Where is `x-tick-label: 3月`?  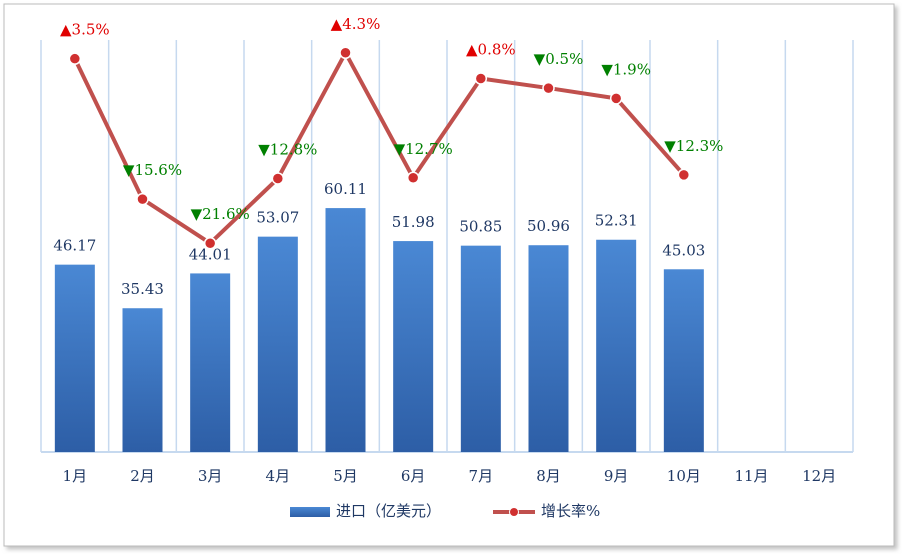 x-tick-label: 3月 is located at coordinates (210, 476).